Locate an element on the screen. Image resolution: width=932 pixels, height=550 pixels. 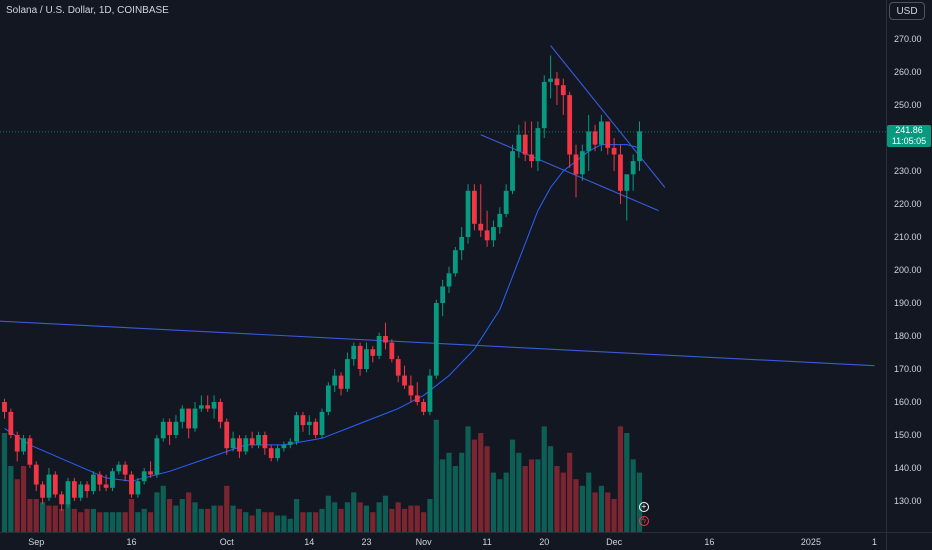
symbol-title: Solana / U.S. Dollar, 1D, COINBASE is located at coordinates (87, 10).